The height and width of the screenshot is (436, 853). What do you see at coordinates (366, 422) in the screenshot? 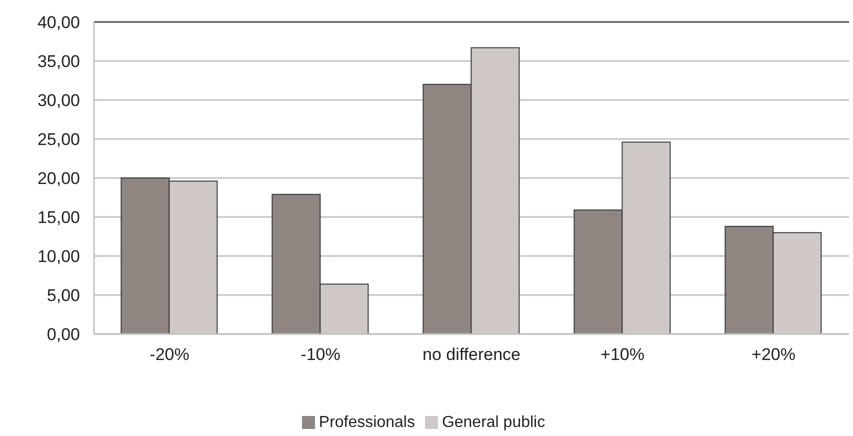
I see `legend-label: Professionals` at bounding box center [366, 422].